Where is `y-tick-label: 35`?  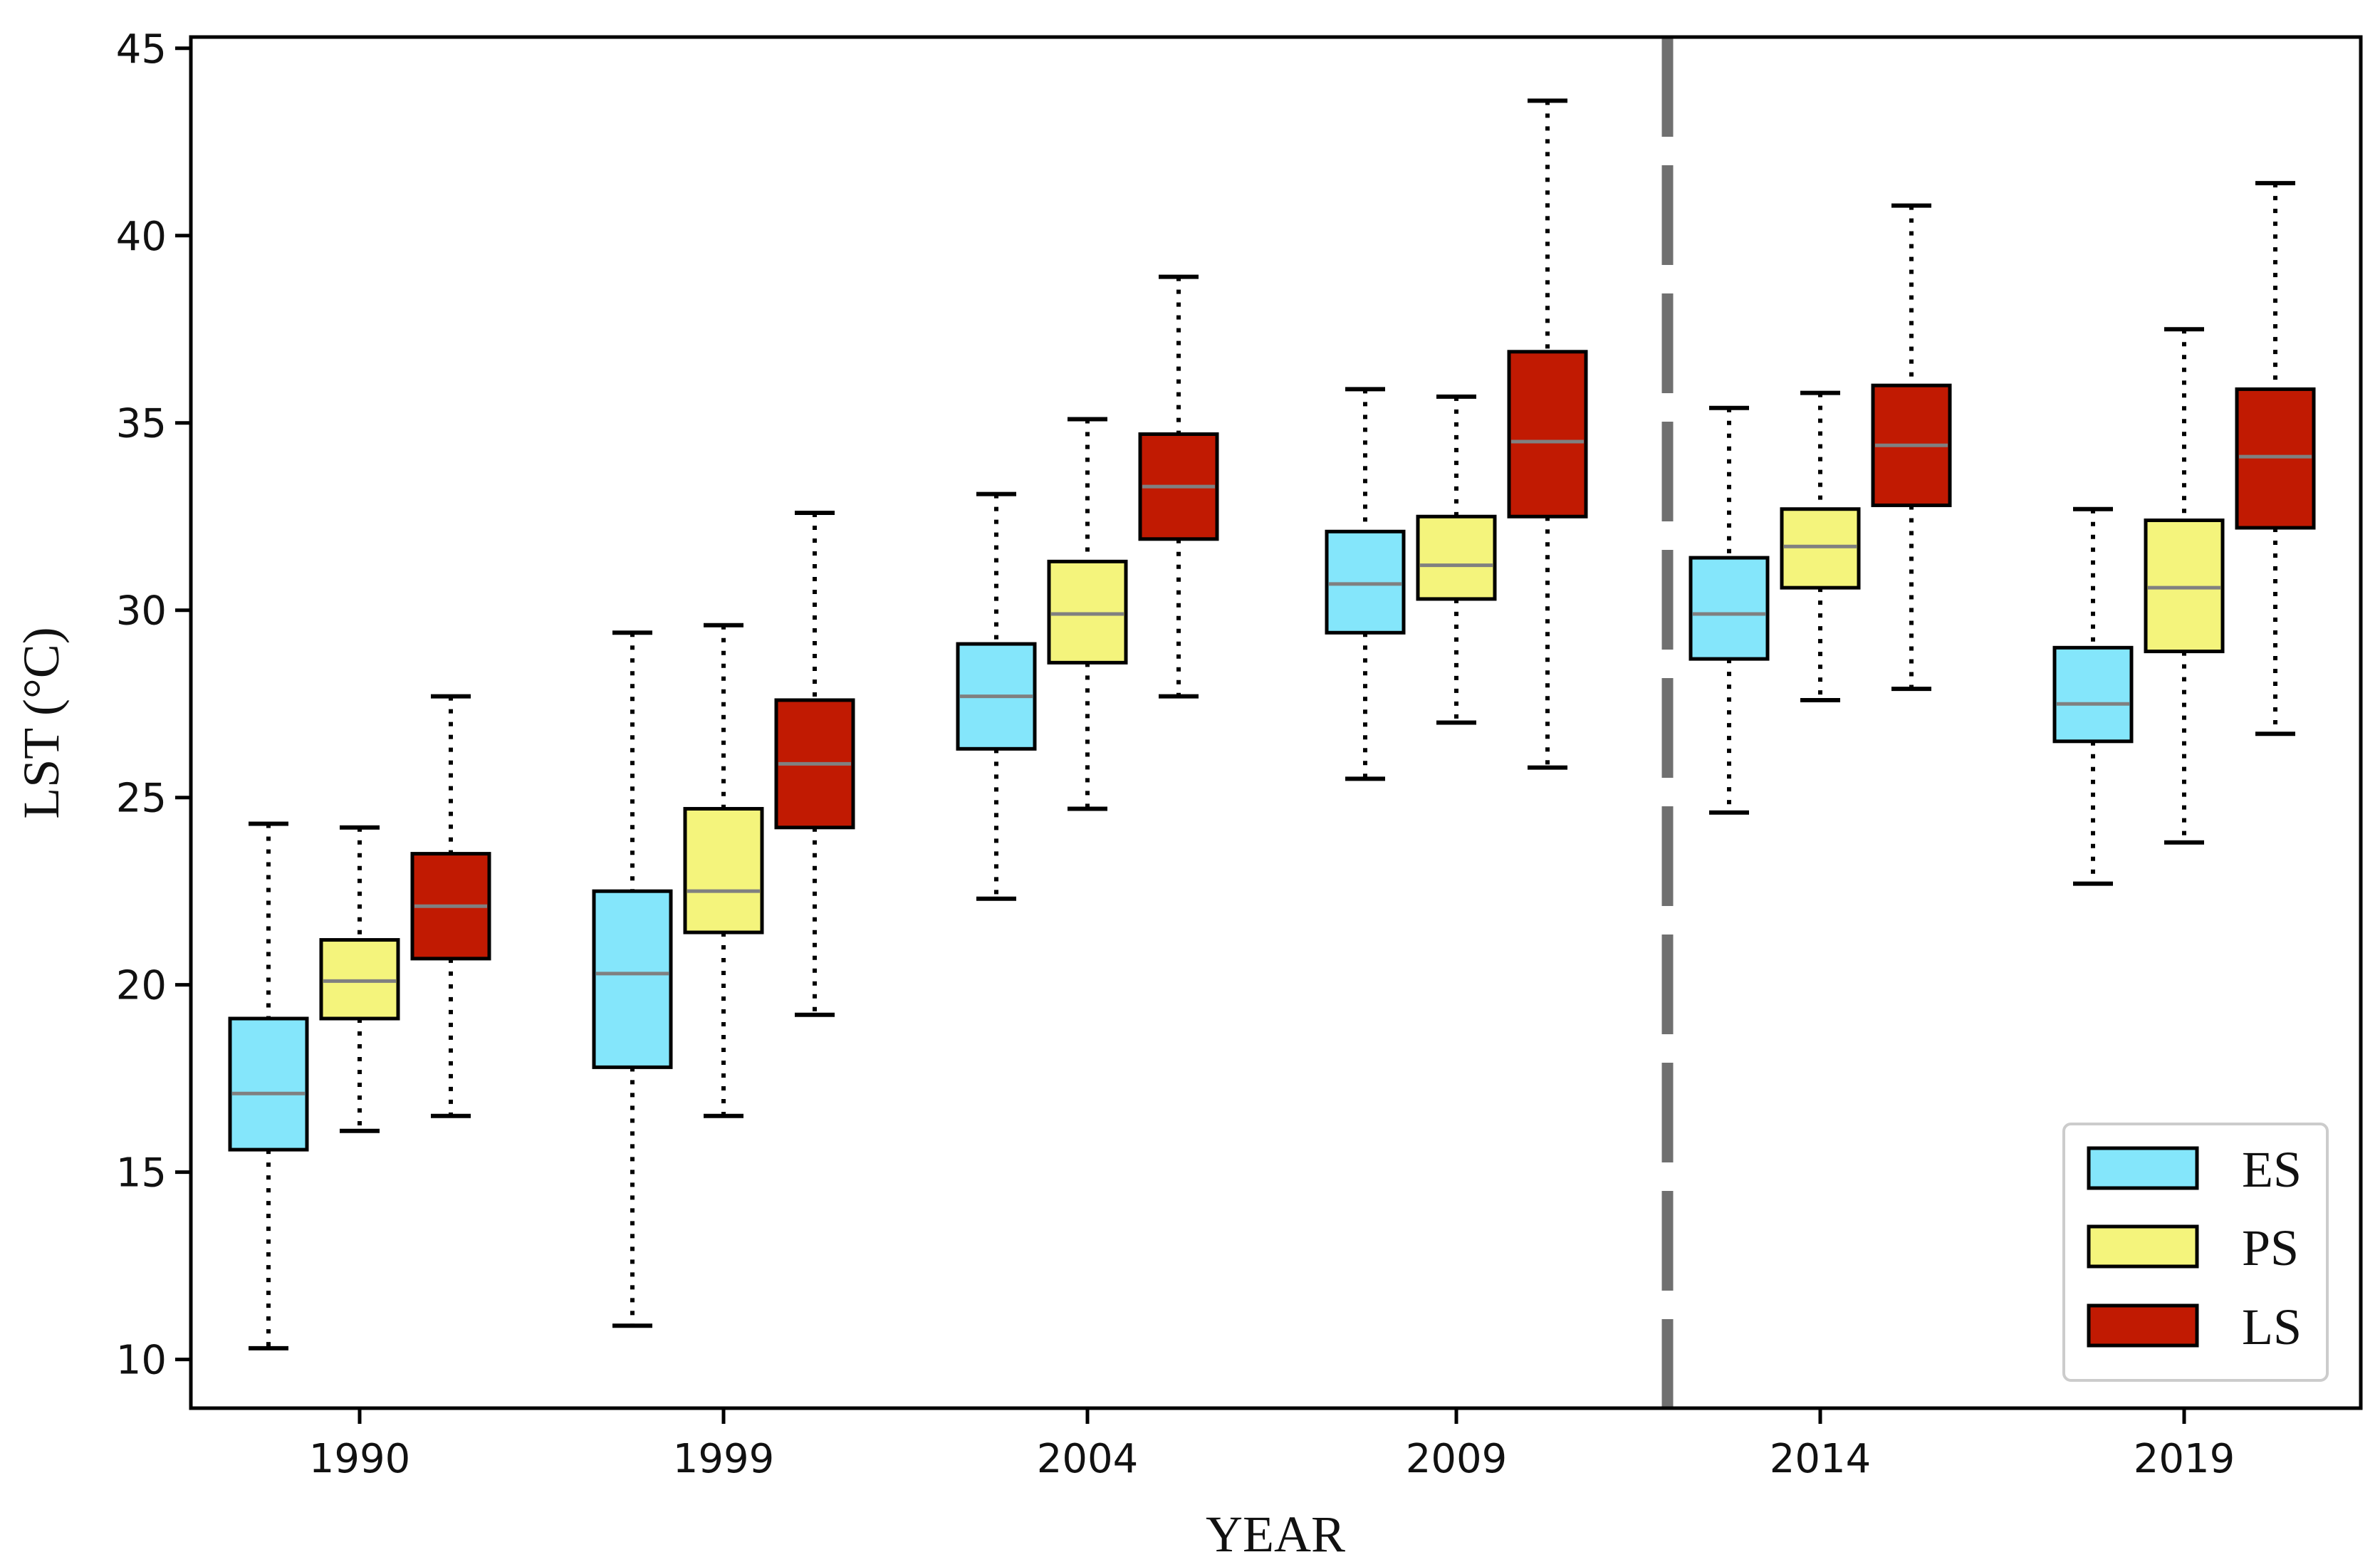
y-tick-label: 35 is located at coordinates (141, 424).